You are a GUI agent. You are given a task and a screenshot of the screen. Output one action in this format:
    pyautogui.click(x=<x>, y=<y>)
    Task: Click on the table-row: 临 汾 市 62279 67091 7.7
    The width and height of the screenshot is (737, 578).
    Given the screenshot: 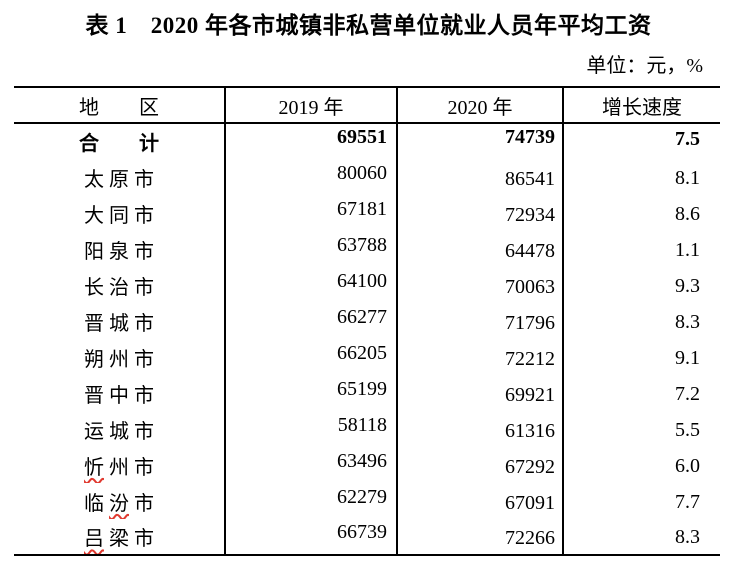 What is the action you would take?
    pyautogui.click(x=367, y=501)
    